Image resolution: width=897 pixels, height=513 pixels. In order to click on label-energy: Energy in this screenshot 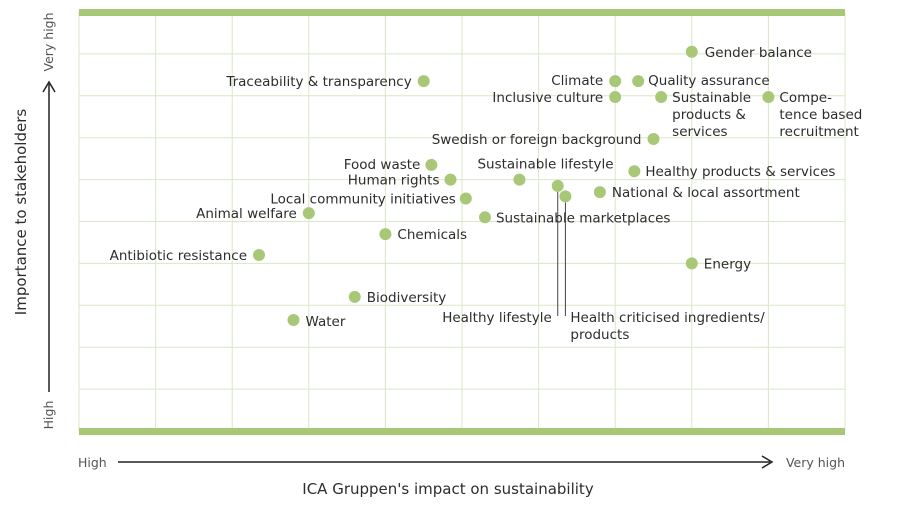, I will do `click(727, 264)`.